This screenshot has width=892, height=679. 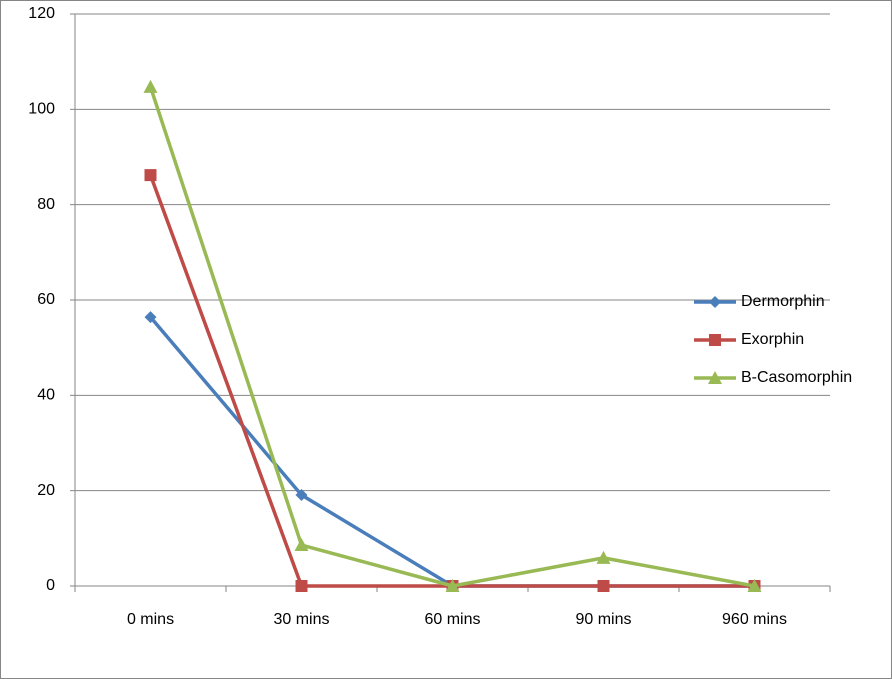 What do you see at coordinates (46, 395) in the screenshot?
I see `y-tick-label: 40` at bounding box center [46, 395].